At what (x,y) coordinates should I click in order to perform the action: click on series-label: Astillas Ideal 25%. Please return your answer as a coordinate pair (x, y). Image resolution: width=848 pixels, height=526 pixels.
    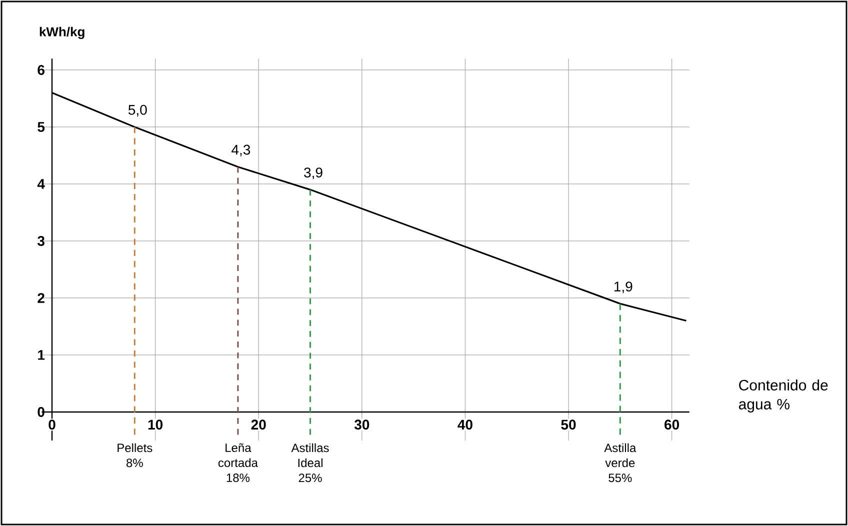
    Looking at the image, I should click on (310, 462).